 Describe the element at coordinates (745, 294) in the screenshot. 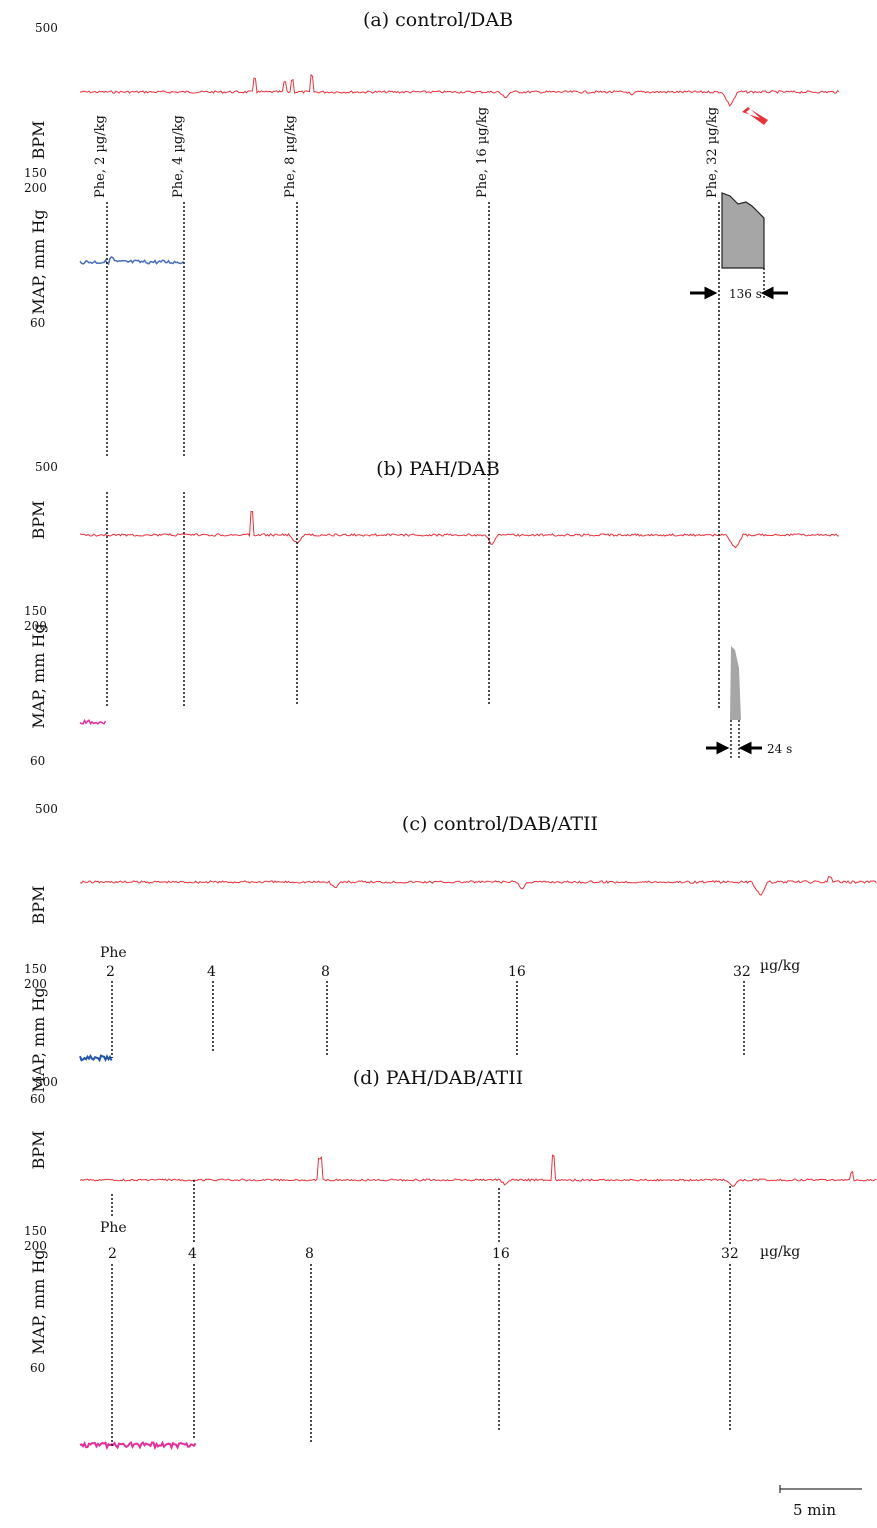

I see `panel-a-duration-label: 136 s` at that location.